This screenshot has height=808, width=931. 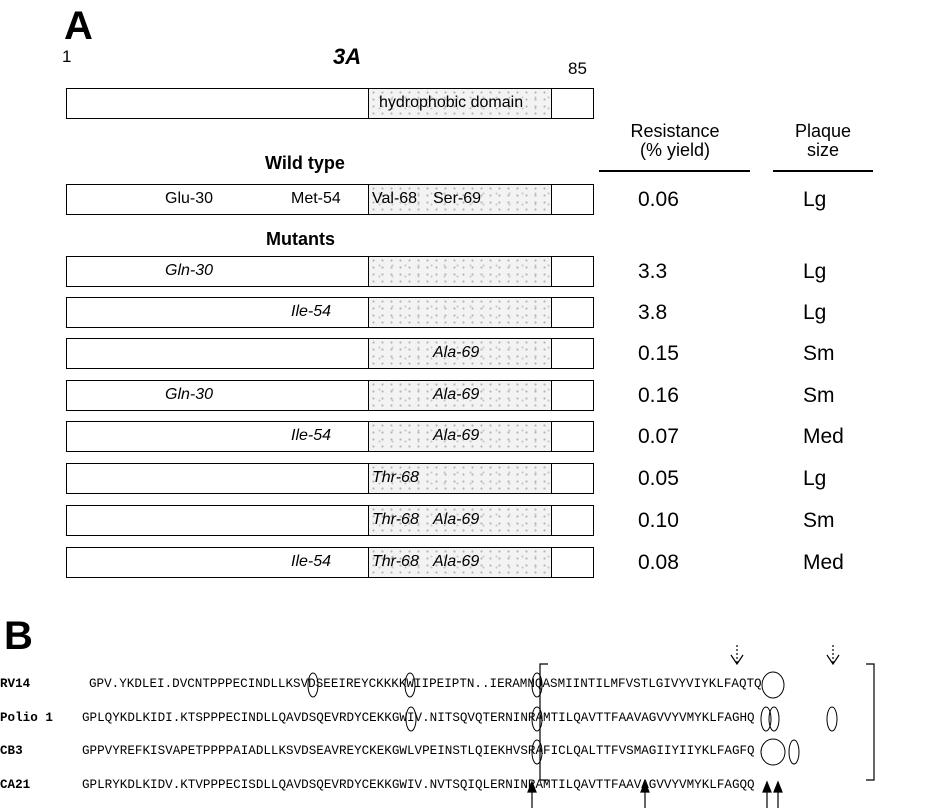 What do you see at coordinates (305, 163) in the screenshot?
I see `wild-type-heading: Wild type` at bounding box center [305, 163].